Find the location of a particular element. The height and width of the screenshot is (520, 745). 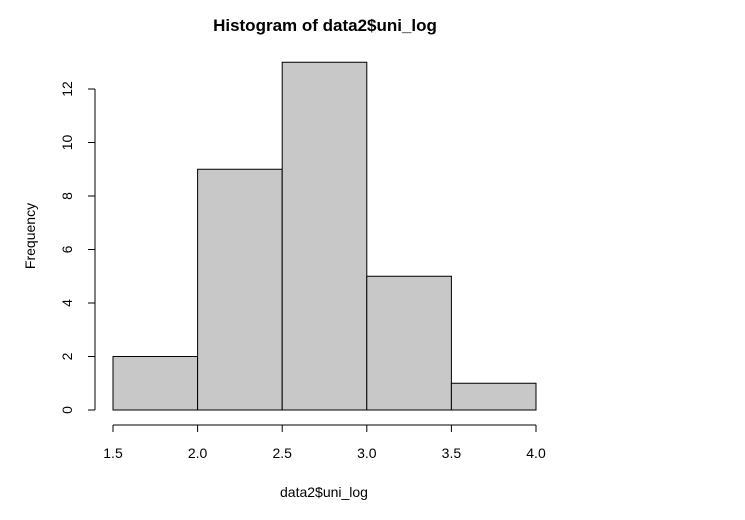

x-tick-label: 2.0 is located at coordinates (198, 453).